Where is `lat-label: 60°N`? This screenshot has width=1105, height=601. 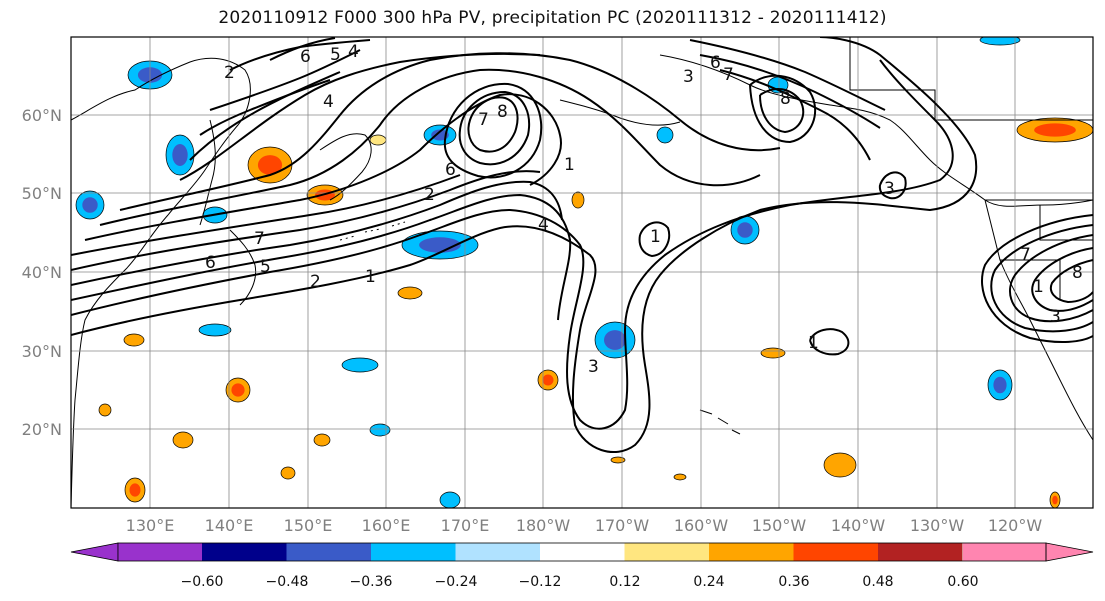
lat-label: 60°N is located at coordinates (42, 115).